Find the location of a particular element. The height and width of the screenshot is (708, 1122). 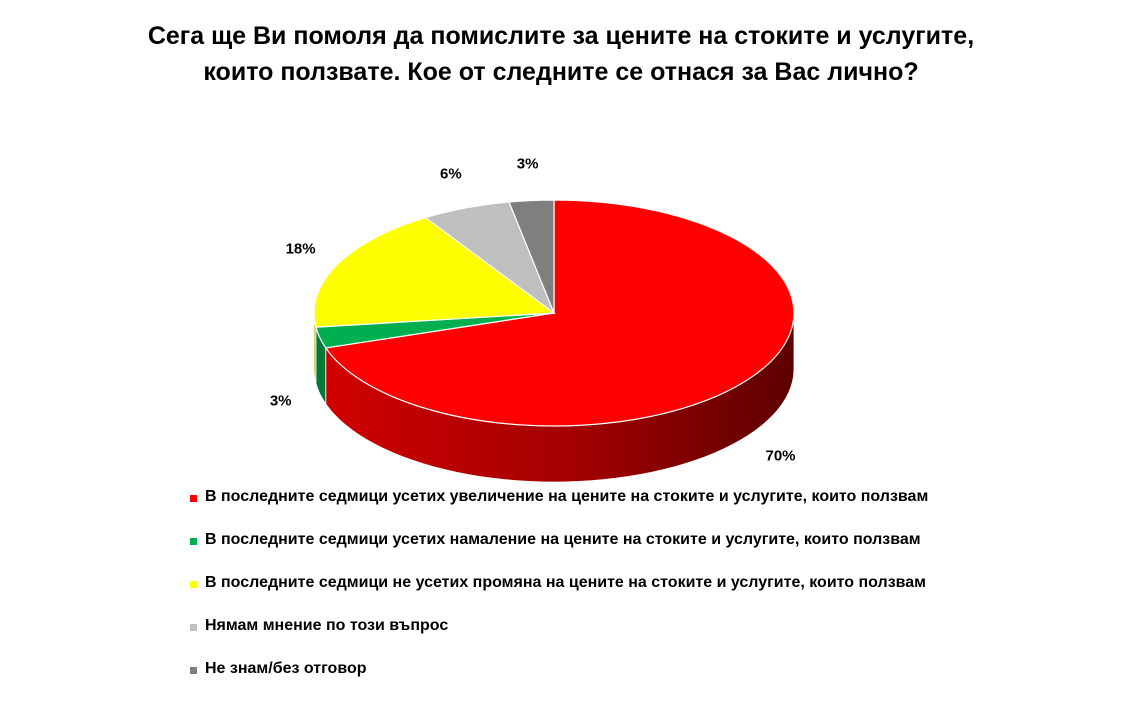

legend-label: Не знам/без отговор is located at coordinates (286, 668).